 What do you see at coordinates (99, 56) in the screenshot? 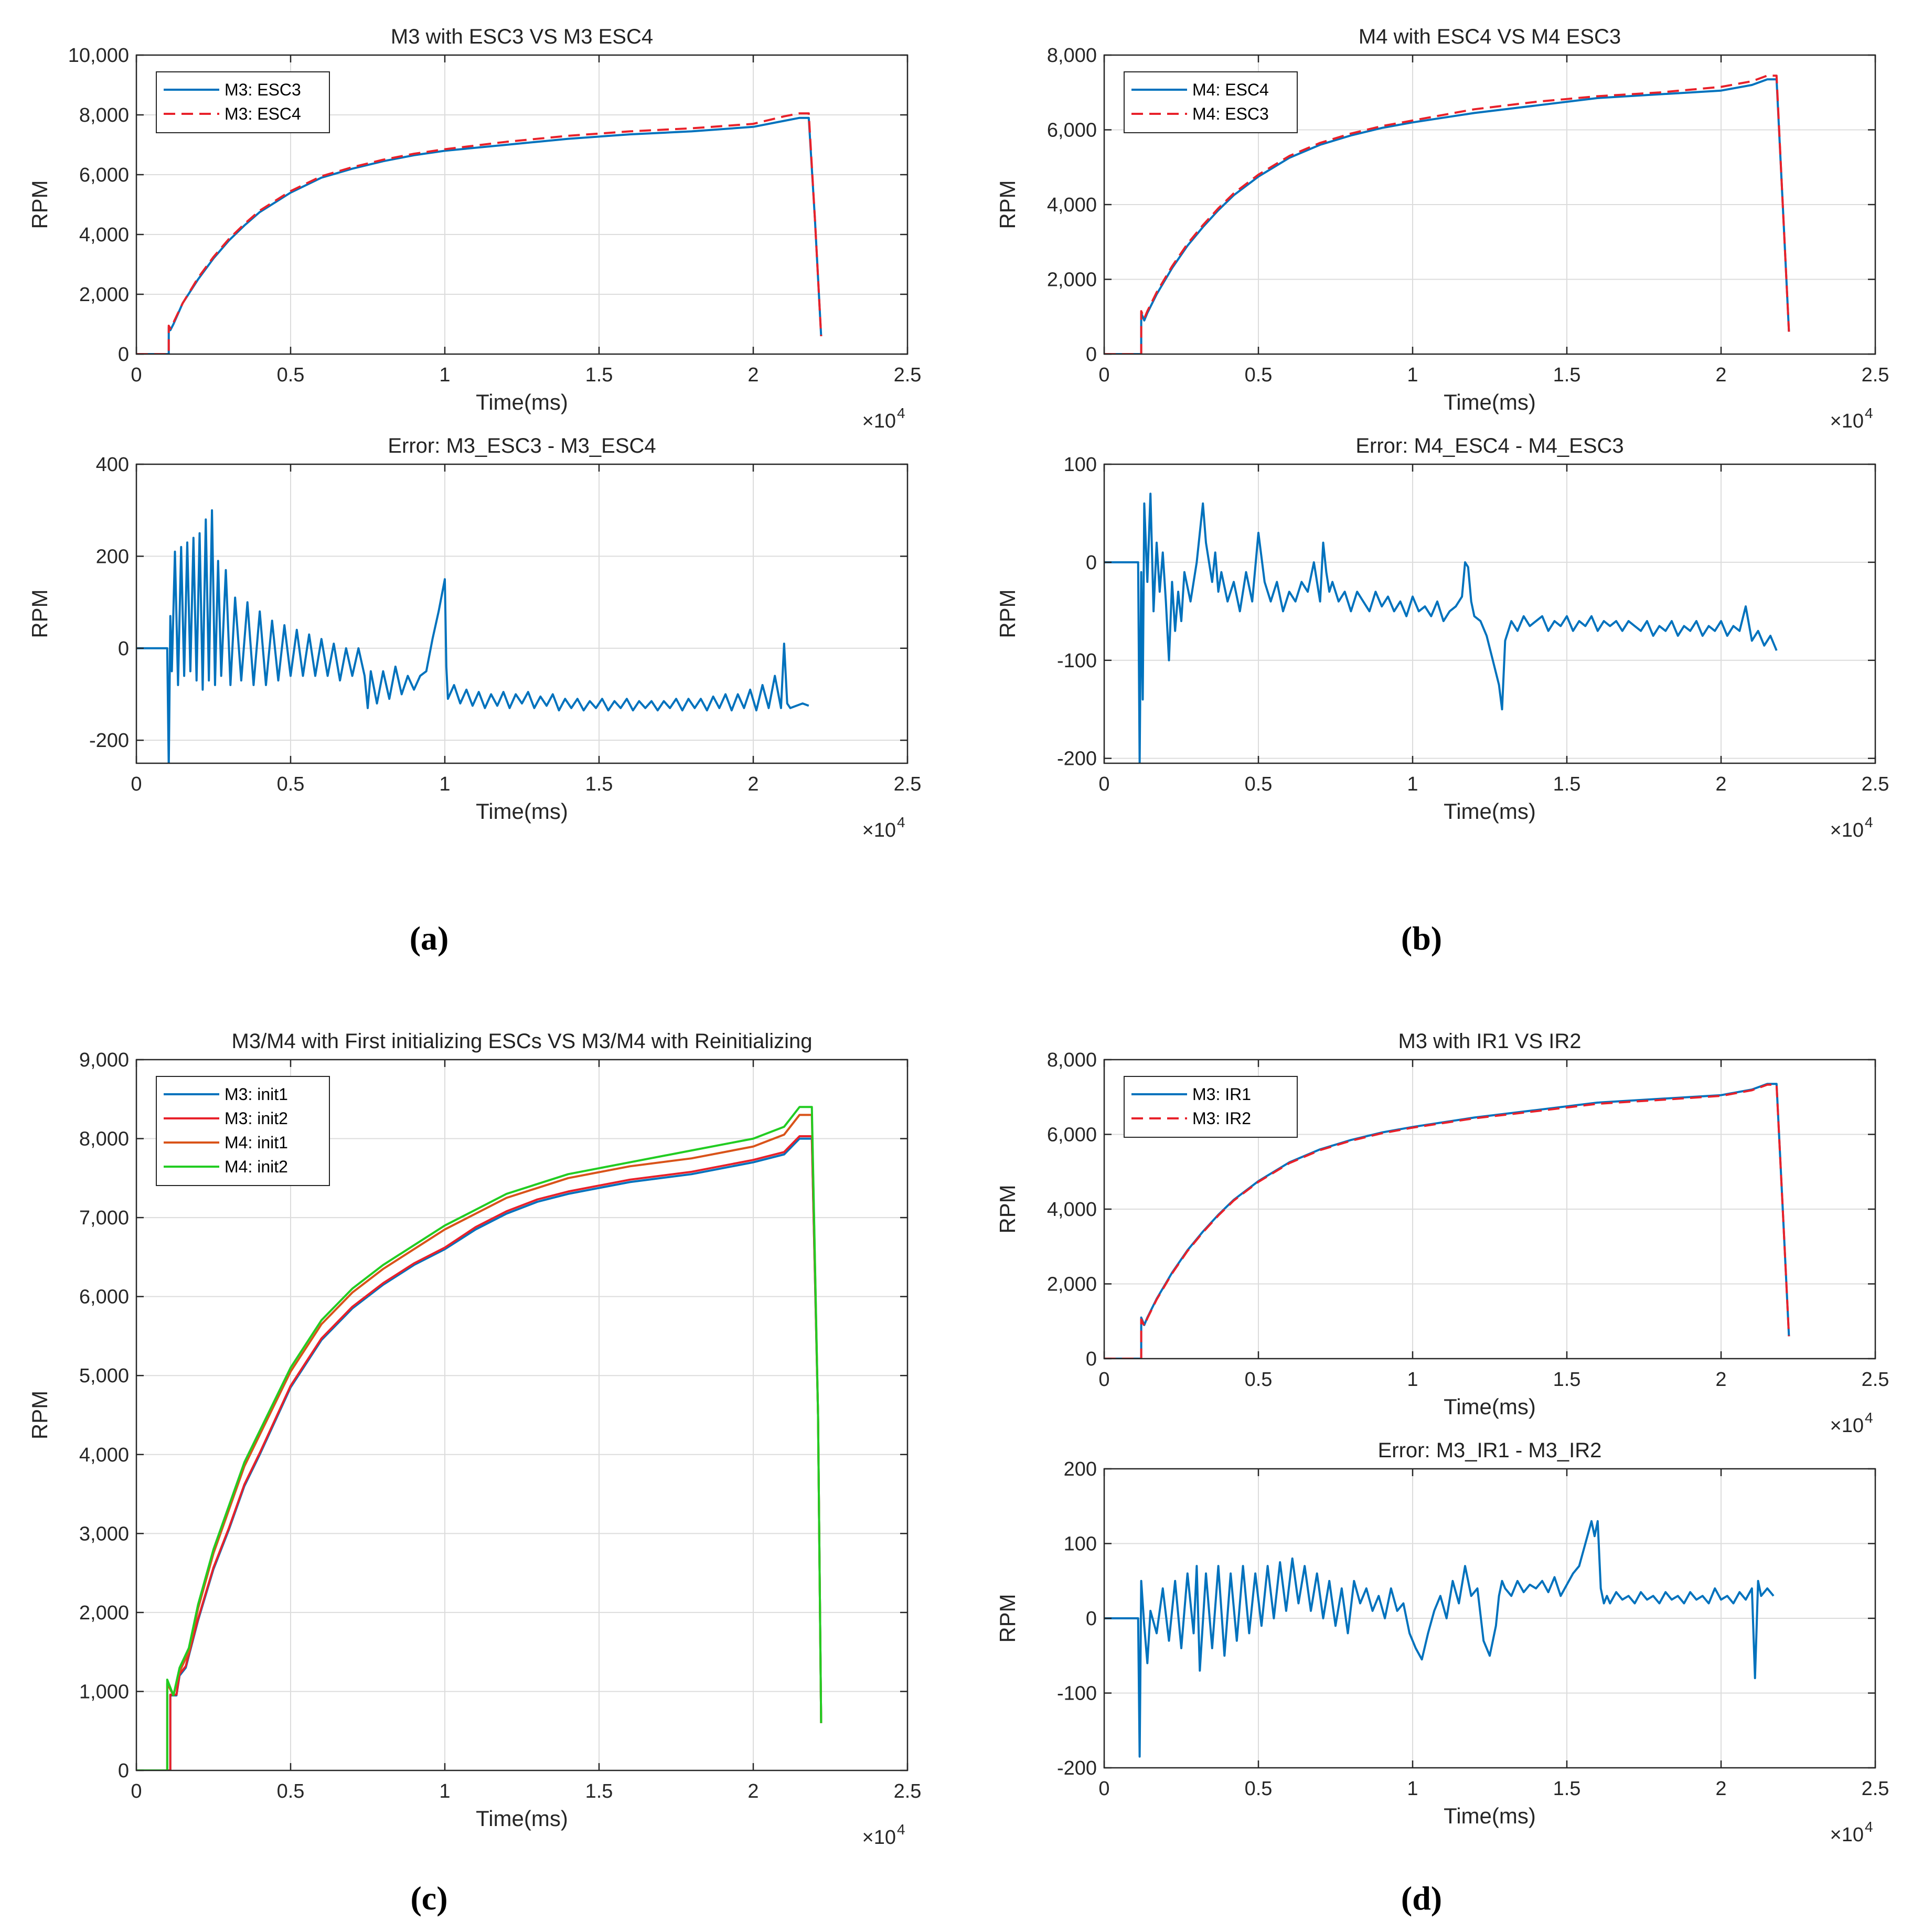
I see `y-tick-label: 10,000` at bounding box center [99, 56].